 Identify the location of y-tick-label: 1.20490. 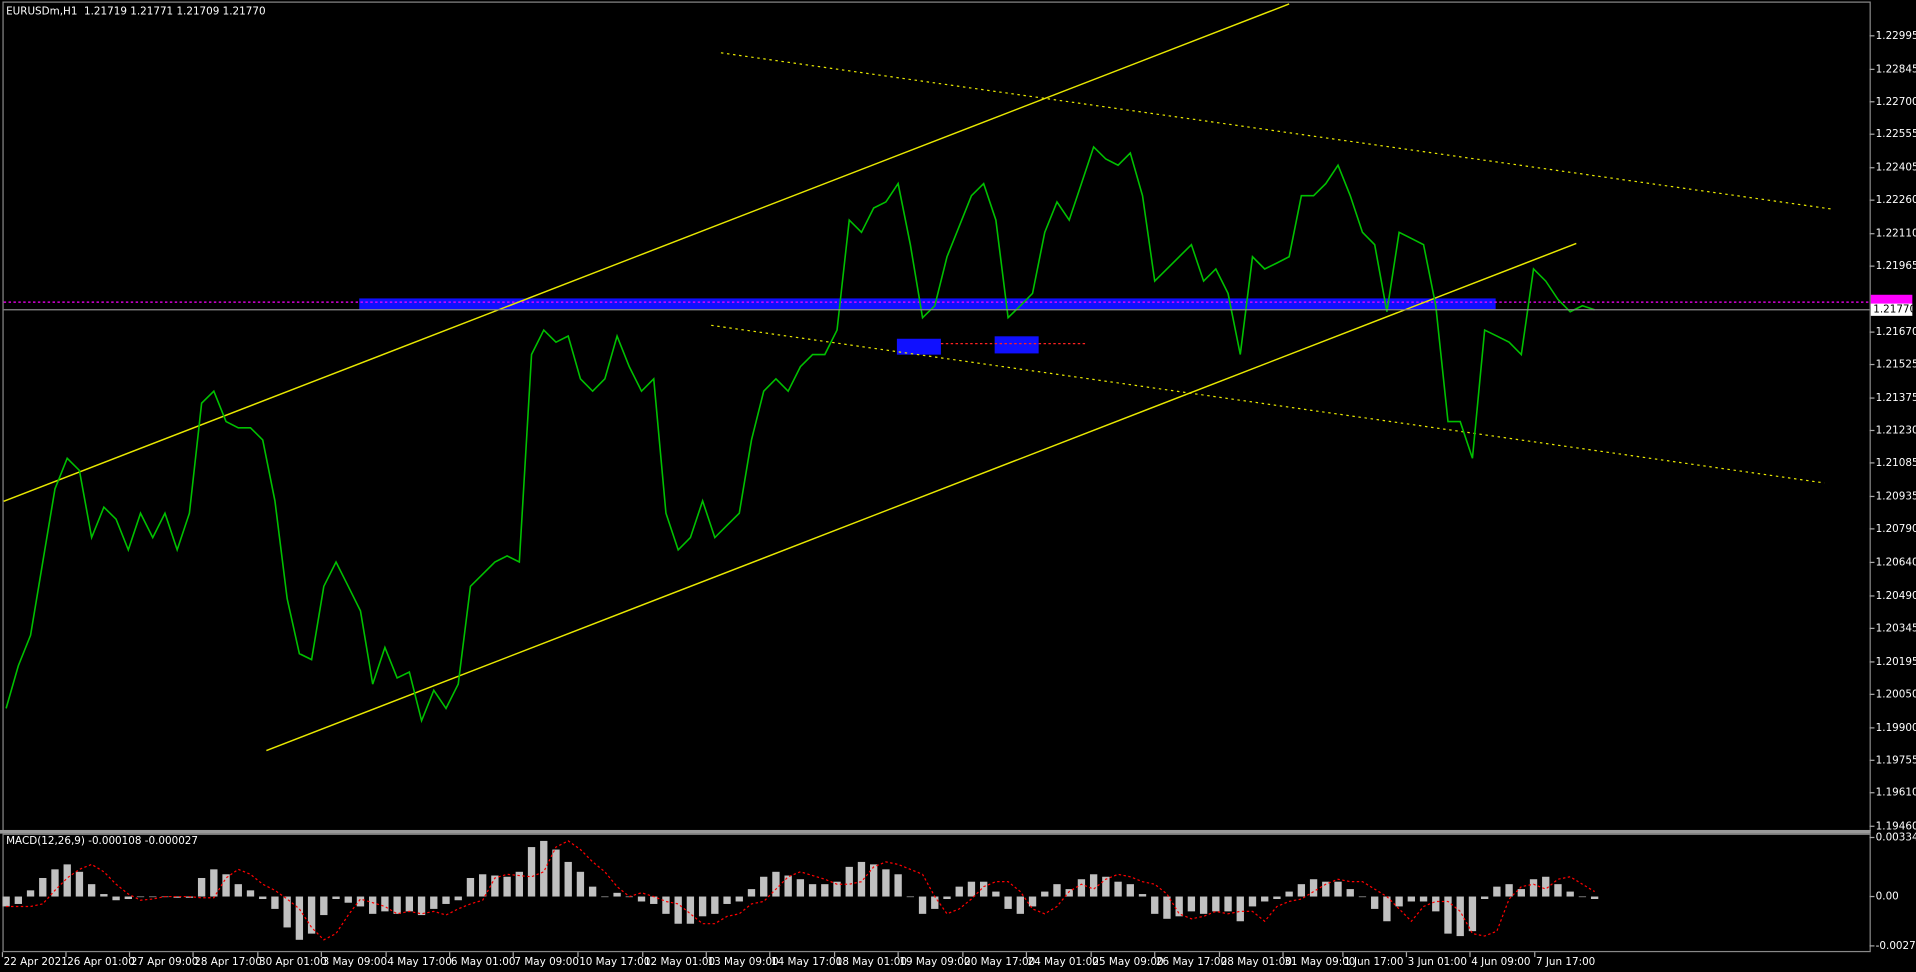
(1896, 596).